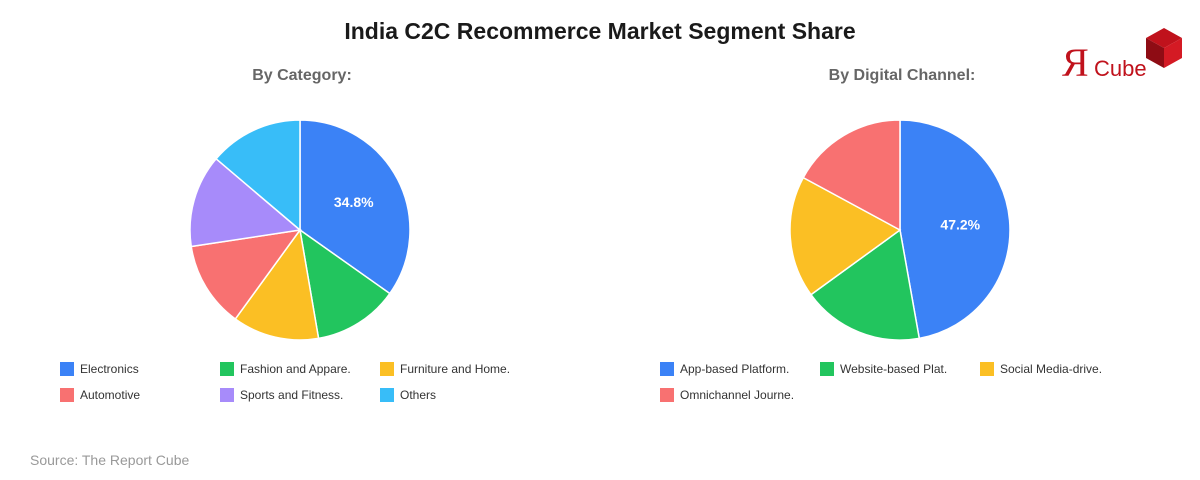 The height and width of the screenshot is (480, 1200). I want to click on legend-label: Fashion and Appare., so click(295, 369).